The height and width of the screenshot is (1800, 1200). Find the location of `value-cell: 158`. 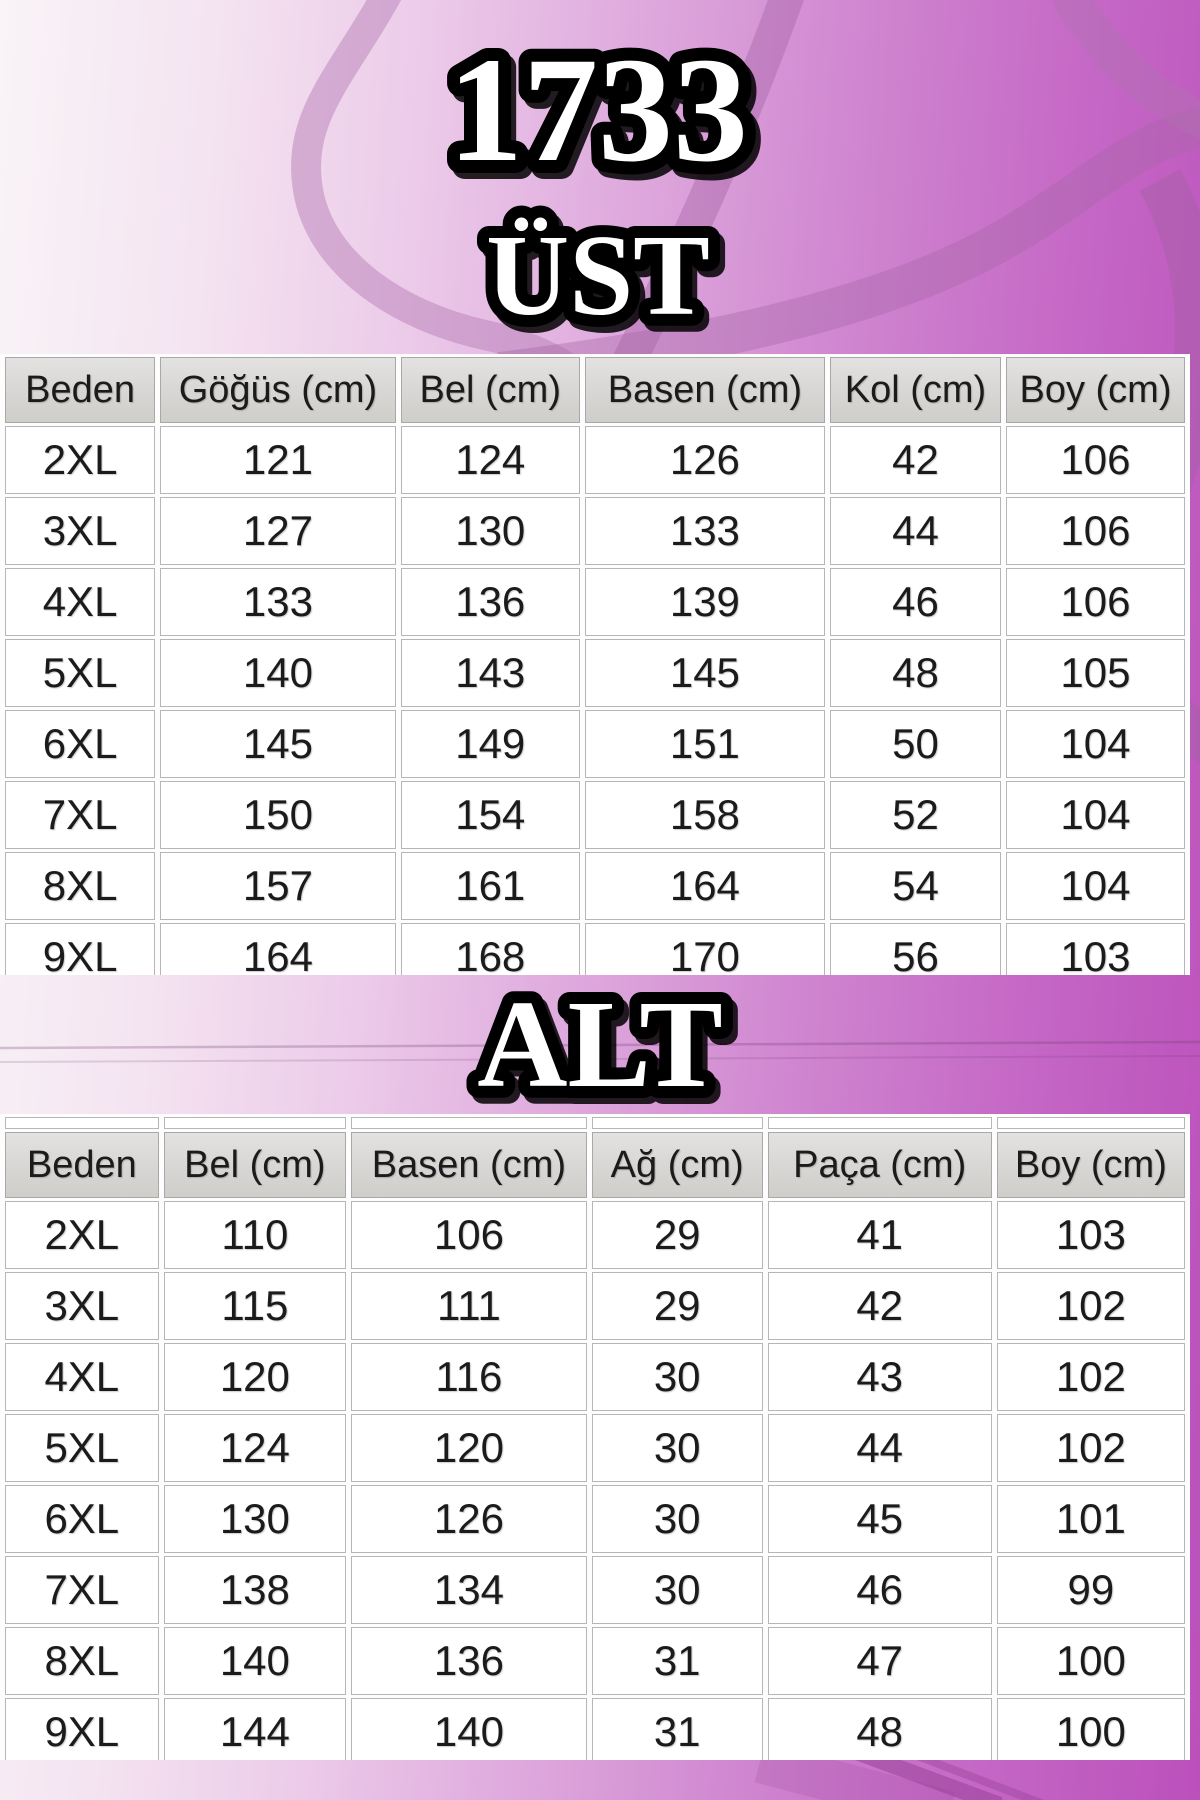

value-cell: 158 is located at coordinates (704, 815).